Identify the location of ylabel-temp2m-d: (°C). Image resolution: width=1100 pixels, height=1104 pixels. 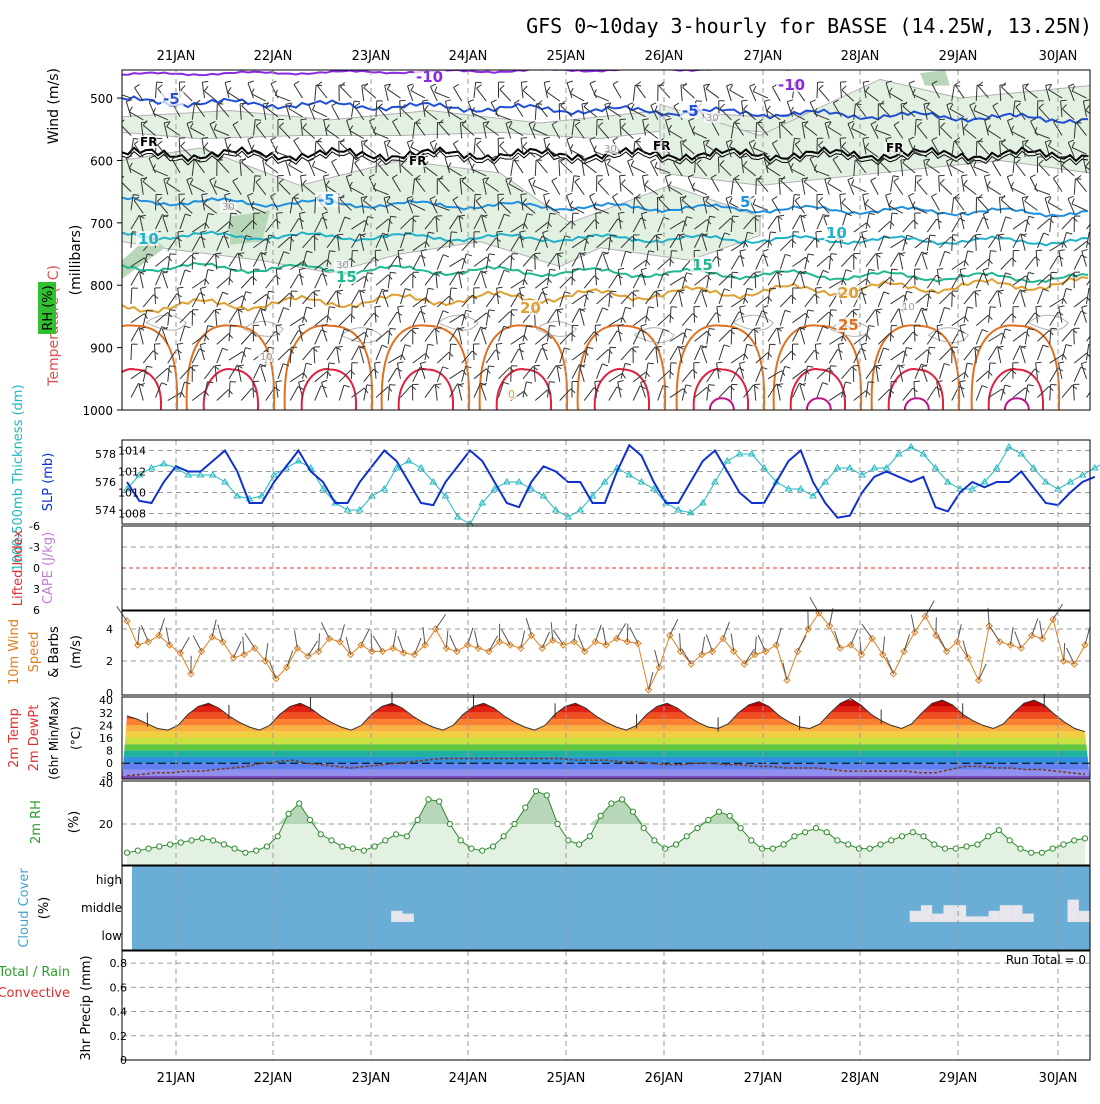
(76, 738).